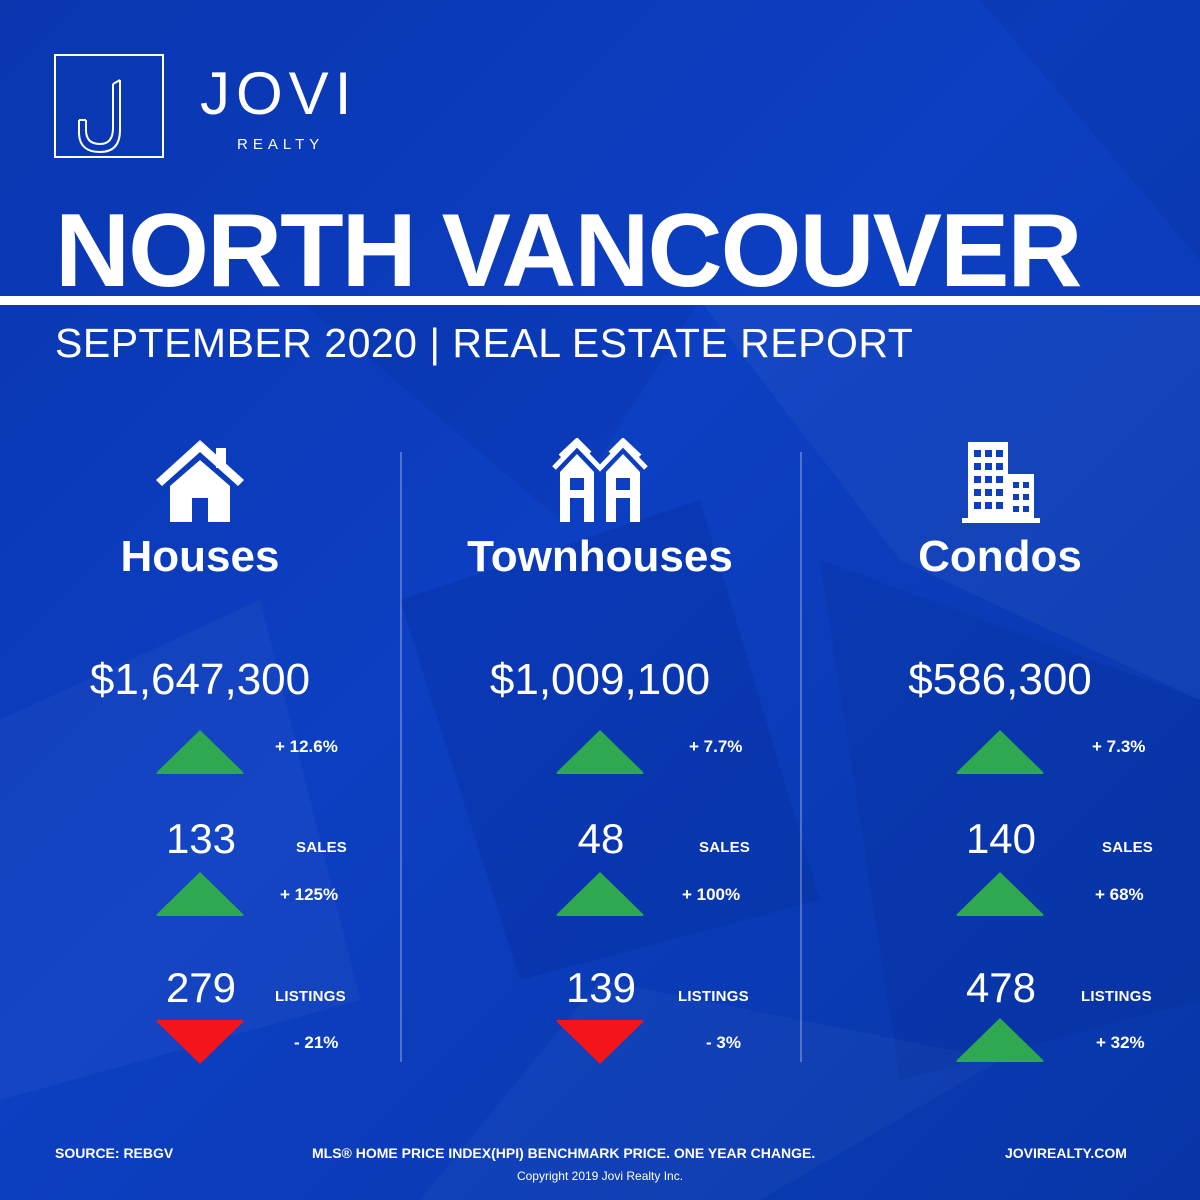  What do you see at coordinates (1001, 987) in the screenshot?
I see `listings-count: 478` at bounding box center [1001, 987].